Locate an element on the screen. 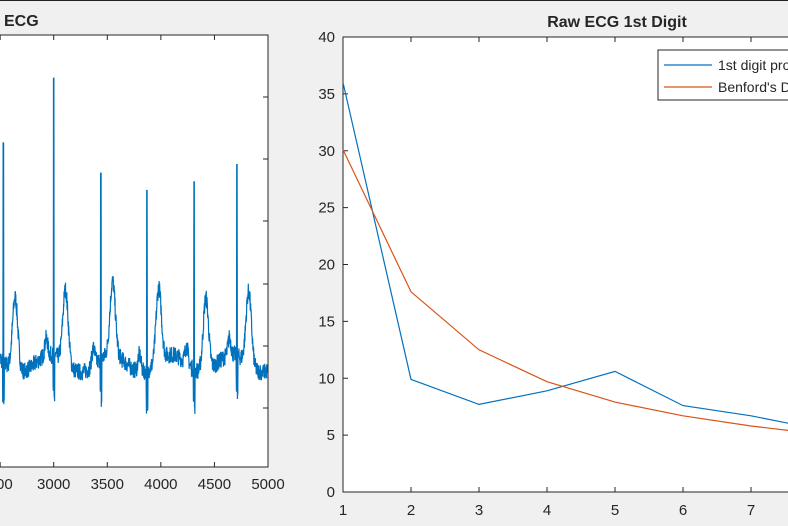 The height and width of the screenshot is (526, 788). x-tick-label: 5 is located at coordinates (615, 510).